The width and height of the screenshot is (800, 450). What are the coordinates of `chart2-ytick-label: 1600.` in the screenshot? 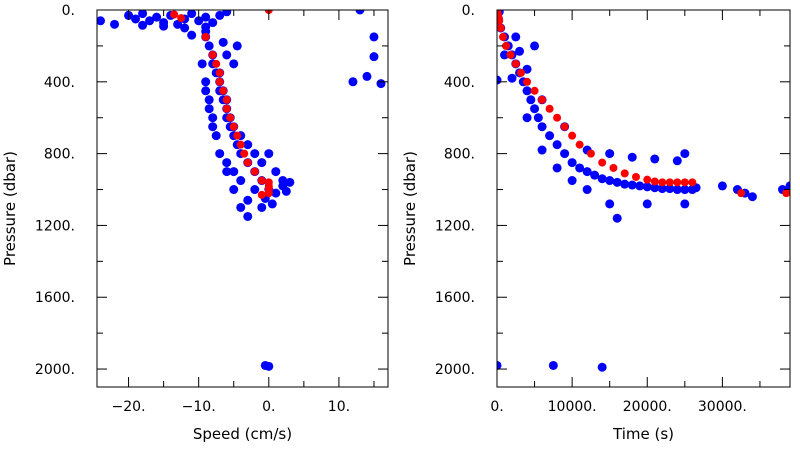 It's located at (455, 298).